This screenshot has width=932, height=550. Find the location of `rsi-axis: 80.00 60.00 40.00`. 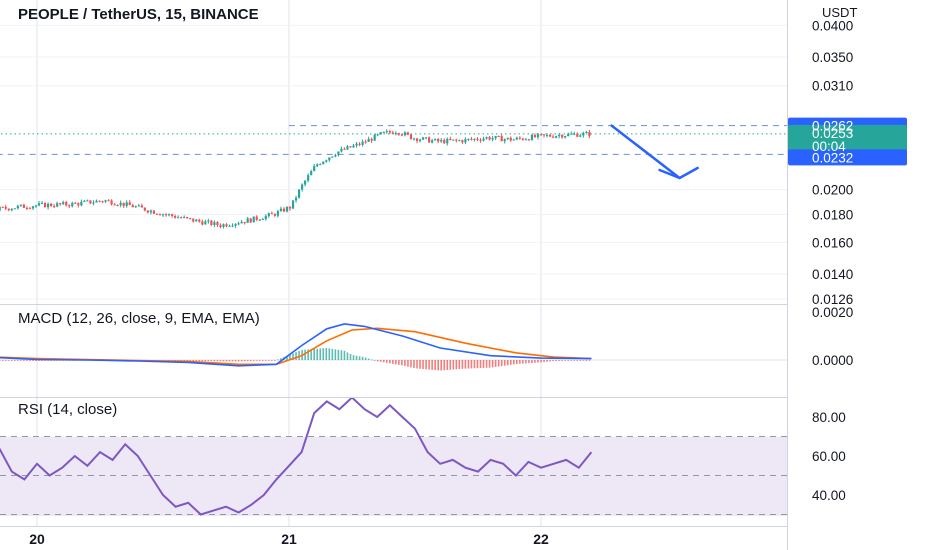

rsi-axis: 80.00 60.00 40.00 is located at coordinates (829, 456).